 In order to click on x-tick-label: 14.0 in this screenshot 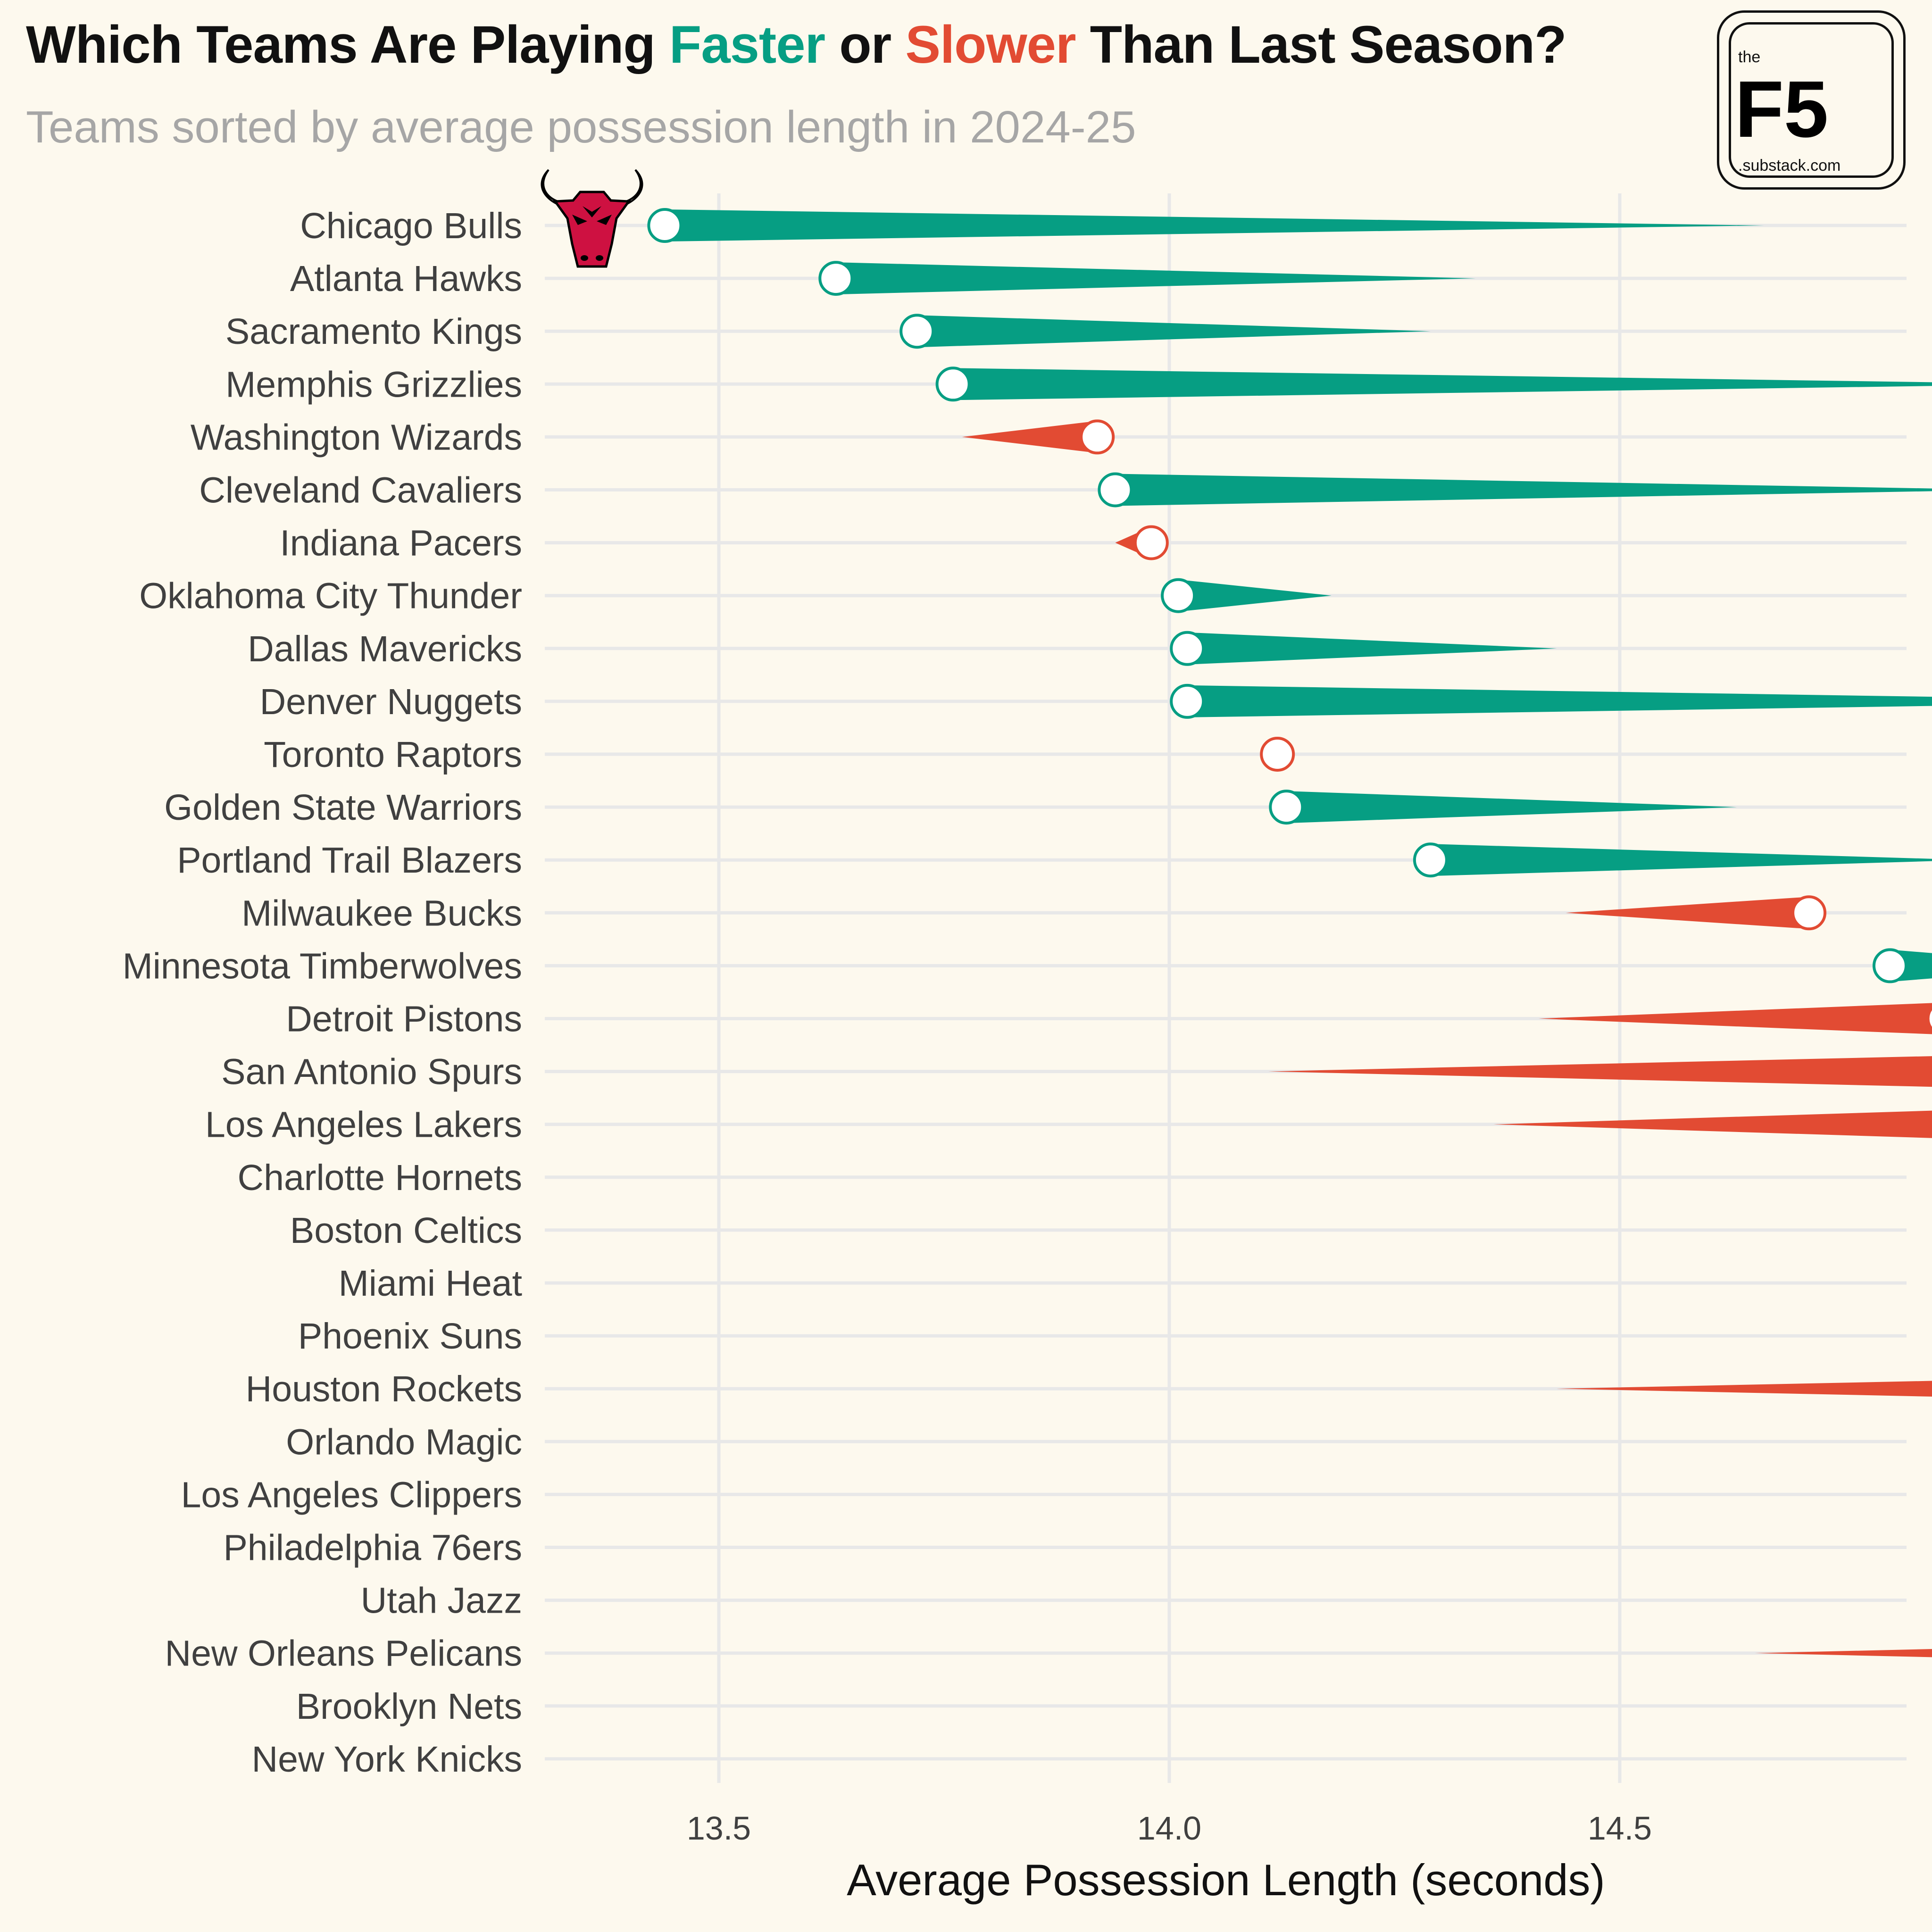, I will do `click(1169, 1829)`.